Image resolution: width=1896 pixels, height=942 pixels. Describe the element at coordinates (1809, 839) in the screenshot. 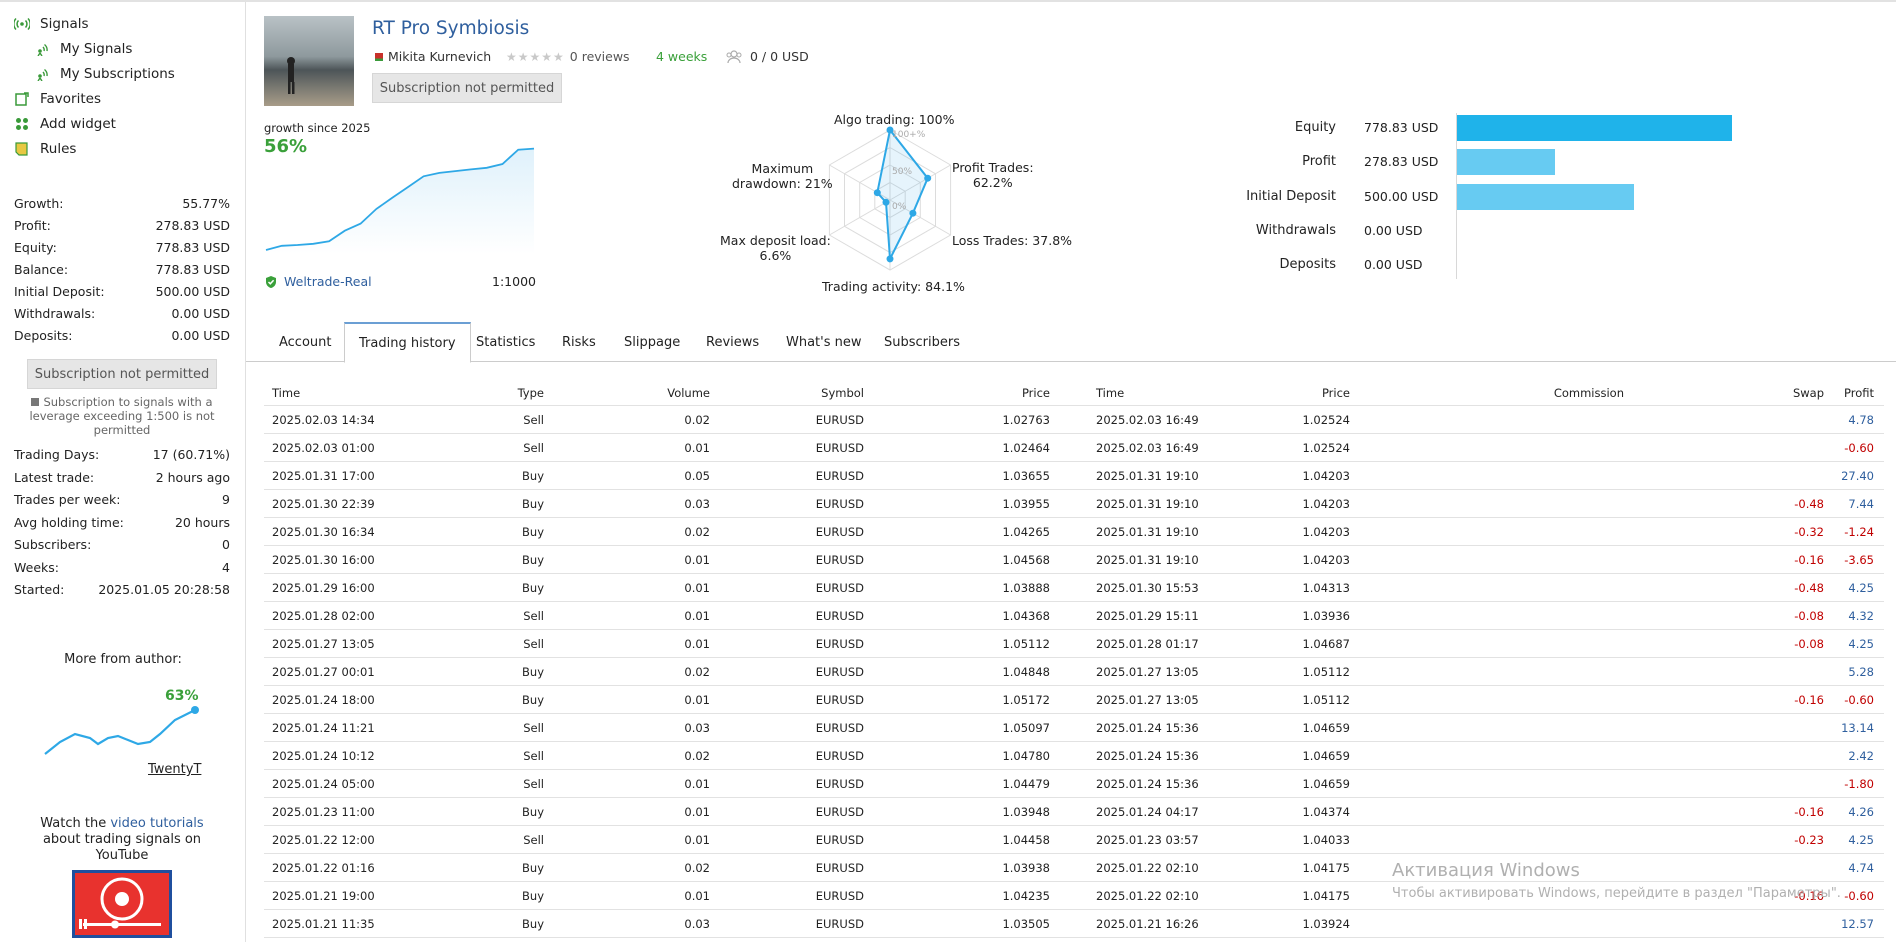

I see `table-cell: -0.23` at that location.